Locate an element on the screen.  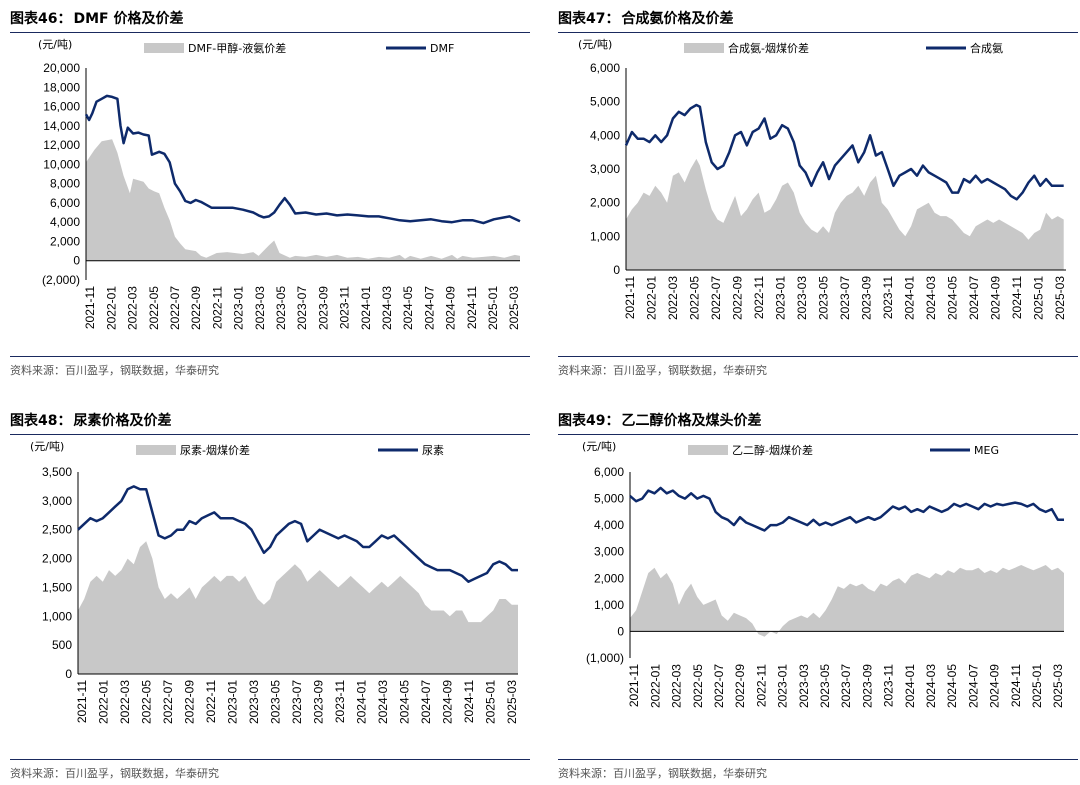
y-tick-label: 500 is located at coordinates (62, 645).